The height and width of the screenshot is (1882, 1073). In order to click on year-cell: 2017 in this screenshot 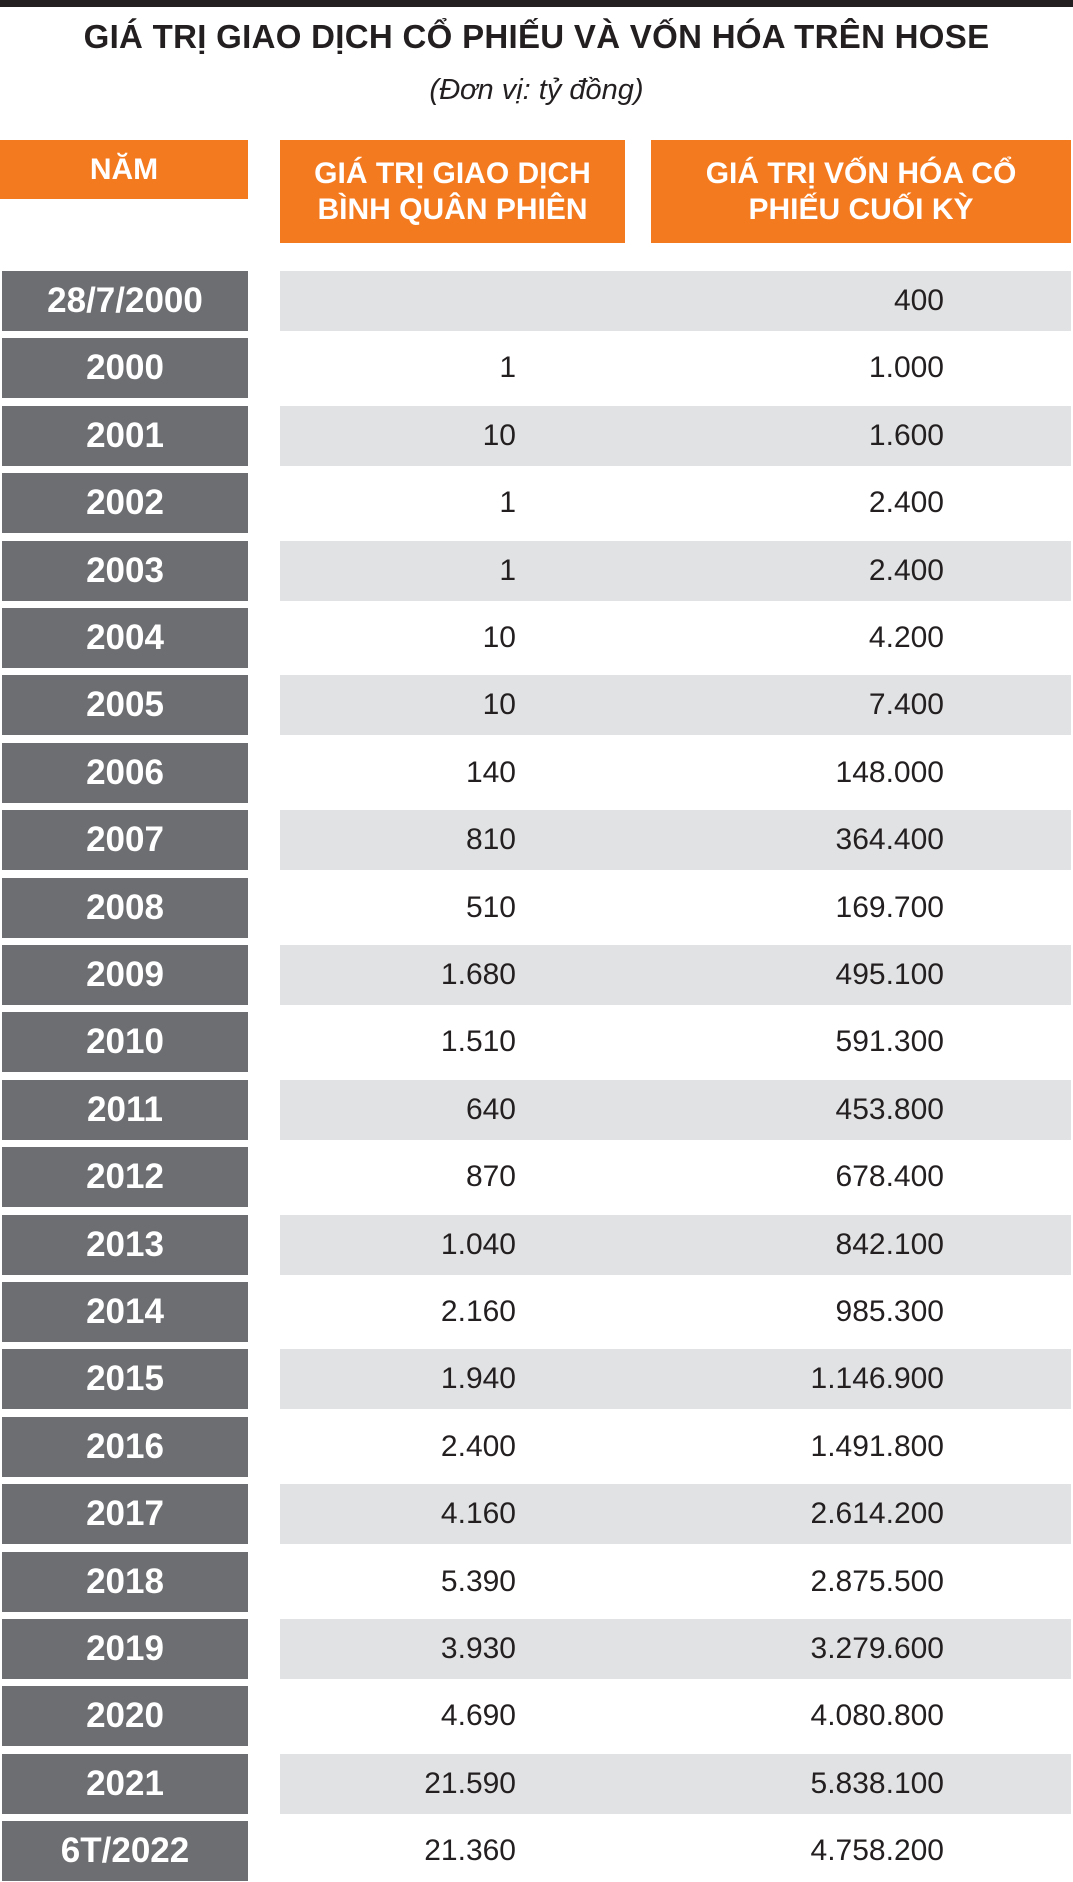, I will do `click(125, 1514)`.